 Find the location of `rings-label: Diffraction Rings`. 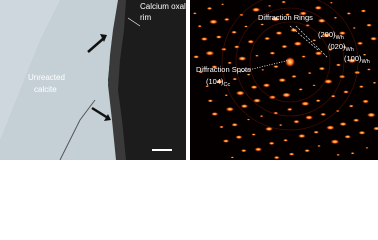

rings-label: Diffraction Rings is located at coordinates (285, 17).